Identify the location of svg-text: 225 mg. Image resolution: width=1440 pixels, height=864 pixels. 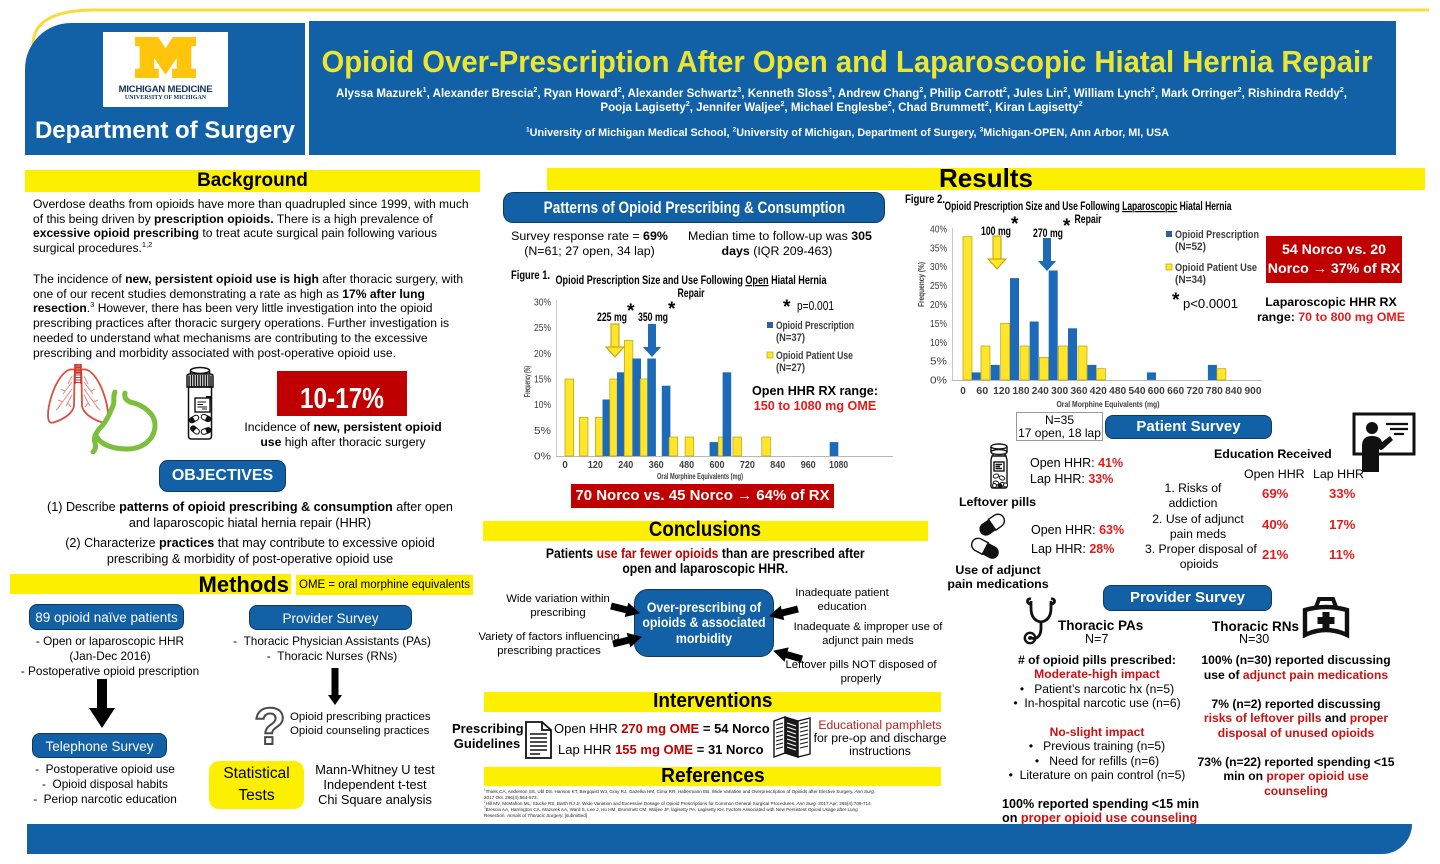
(612, 317).